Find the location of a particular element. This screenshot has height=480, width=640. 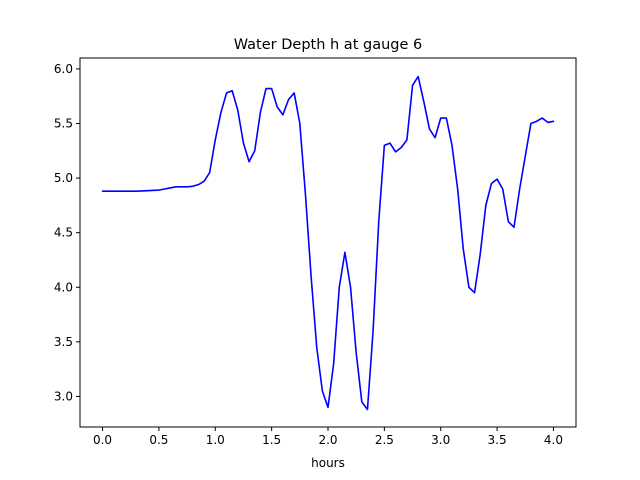

x-tick-label-2: 1.0 is located at coordinates (215, 440).